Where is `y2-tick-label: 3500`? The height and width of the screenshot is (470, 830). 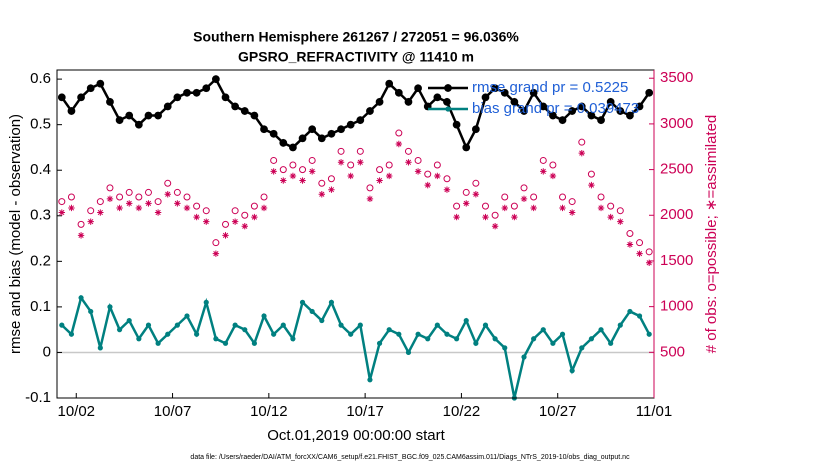 y2-tick-label: 3500 is located at coordinates (676, 77).